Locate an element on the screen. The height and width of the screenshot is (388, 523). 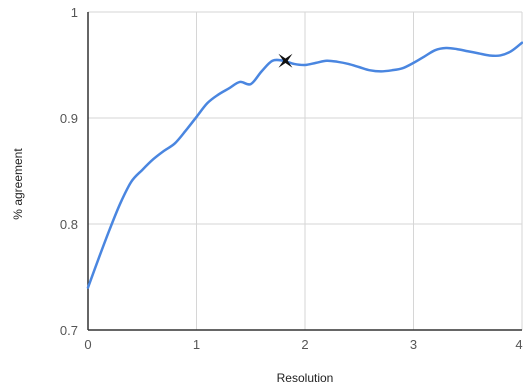
marker-layer is located at coordinates (285, 60).